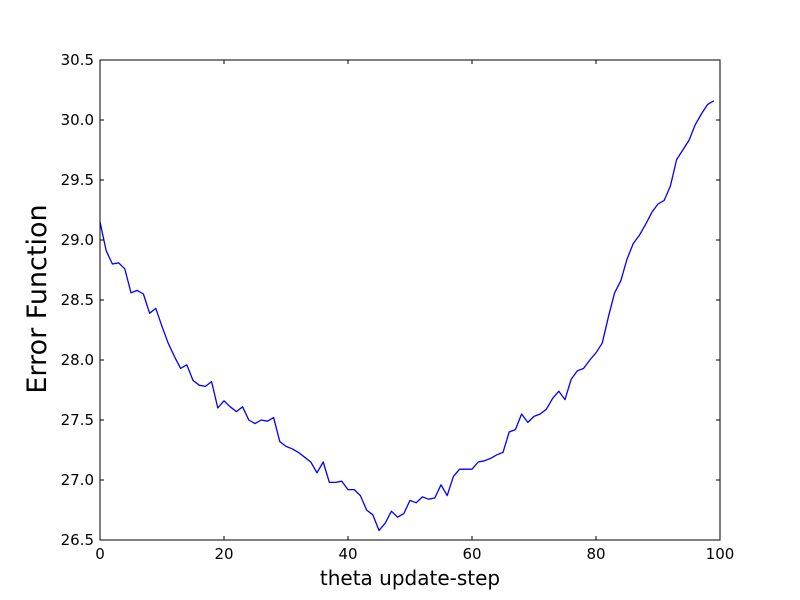  Describe the element at coordinates (347, 554) in the screenshot. I see `x-tick-label: 40` at that location.